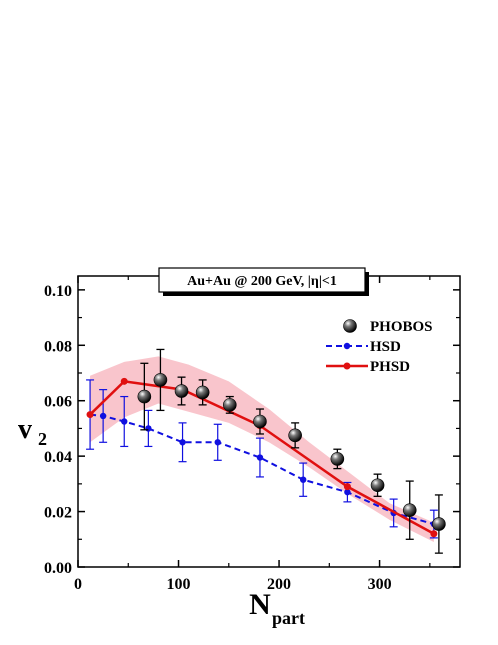 Image resolution: width=498 pixels, height=645 pixels. I want to click on title-box-frame, so click(262, 280).